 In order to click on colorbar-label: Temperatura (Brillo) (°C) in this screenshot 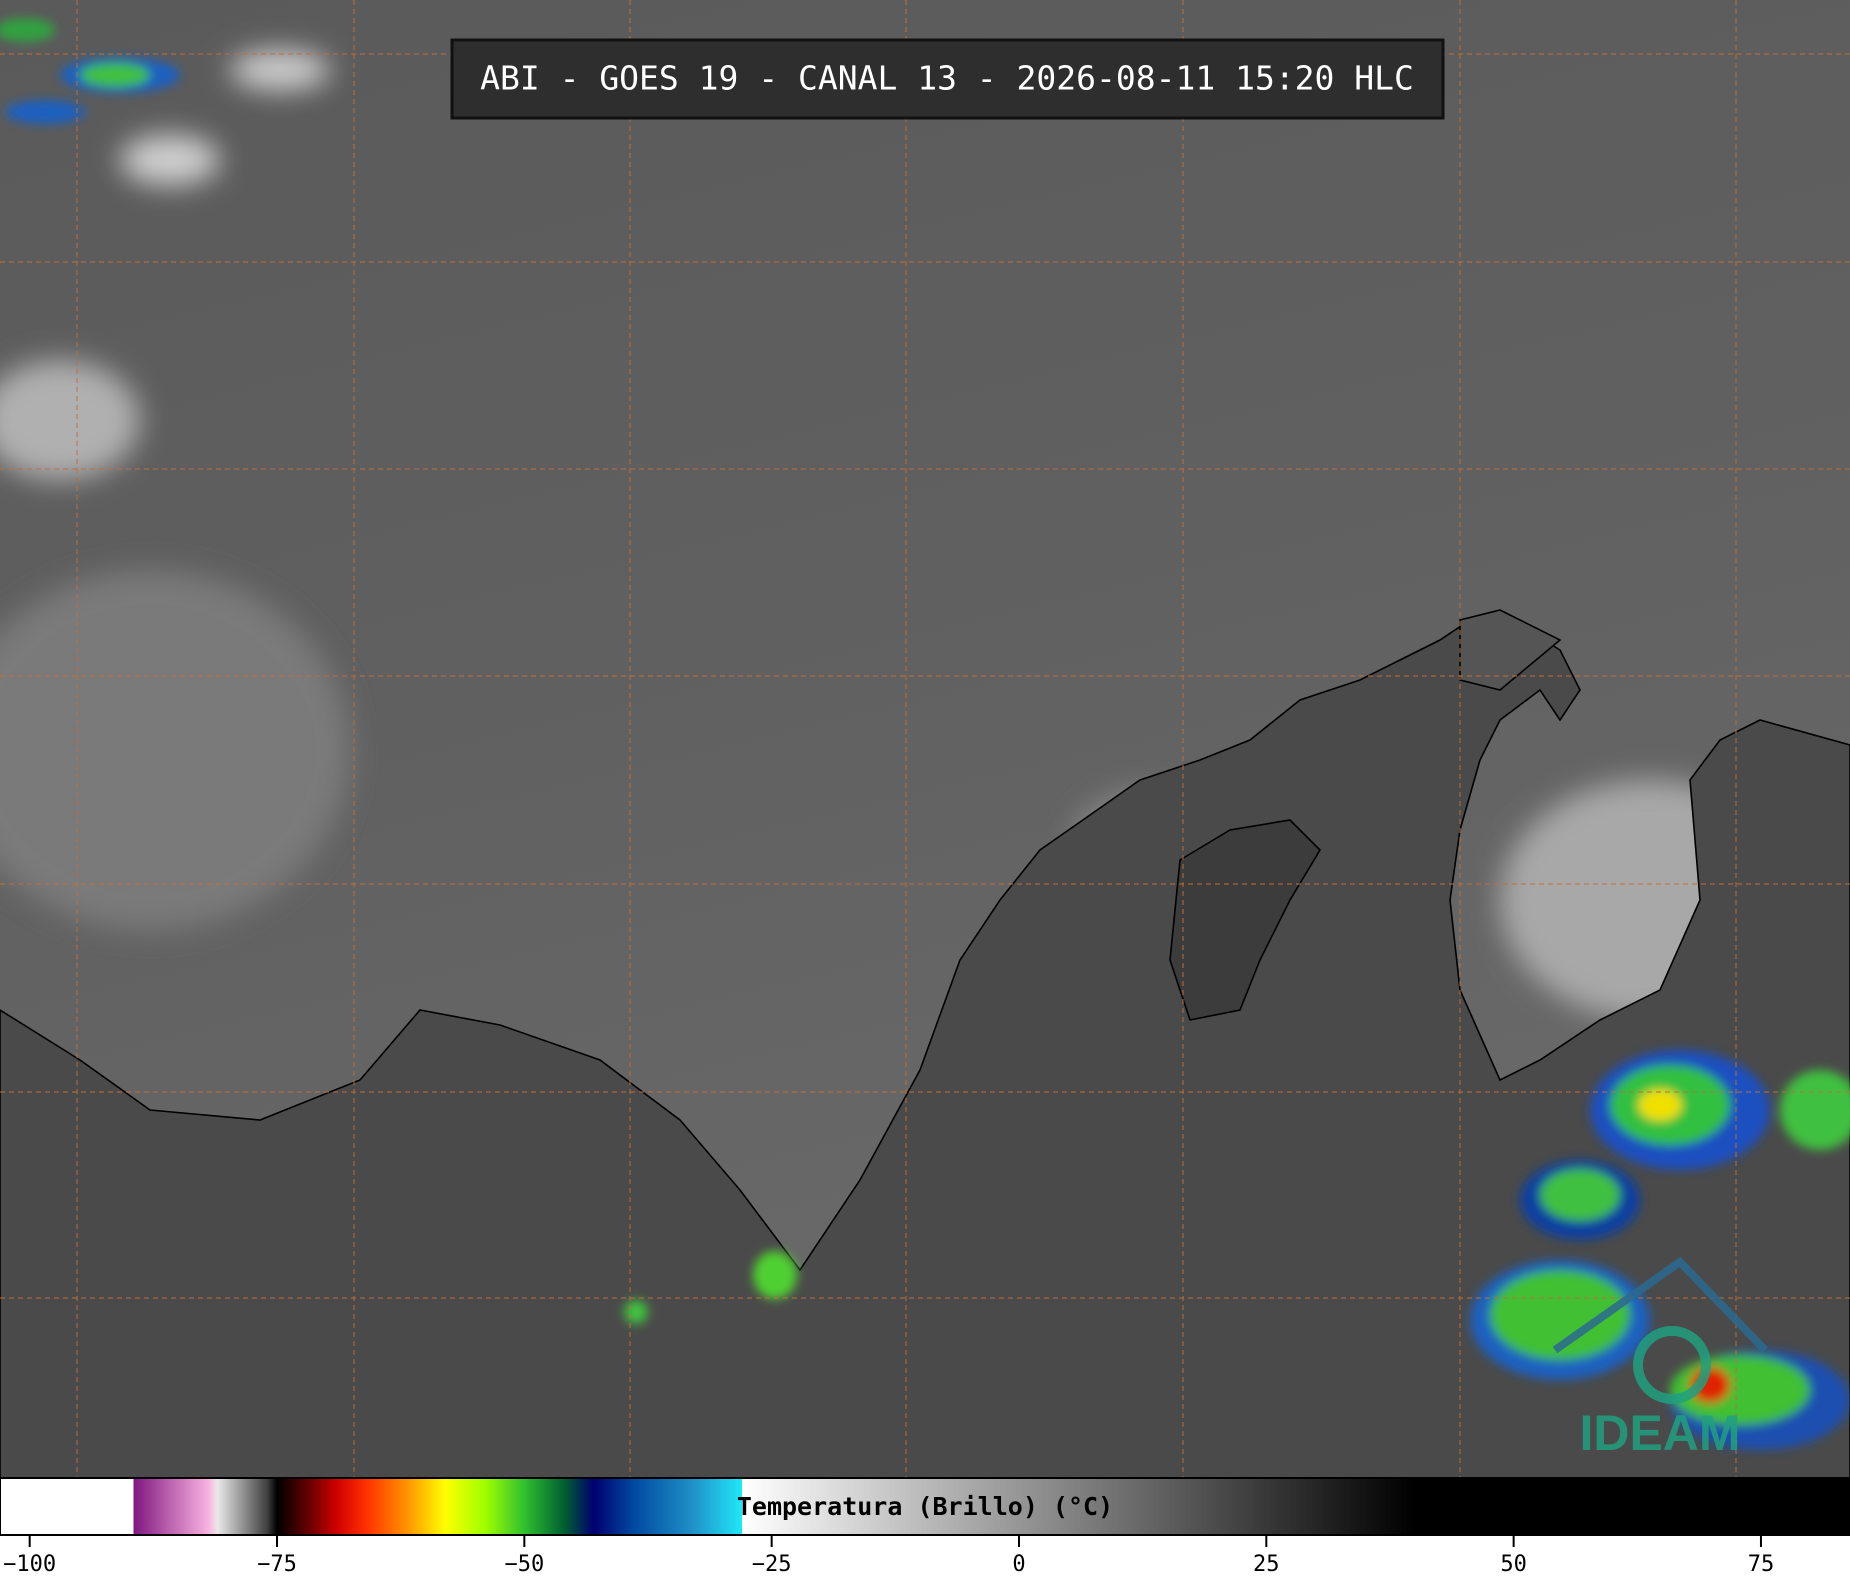, I will do `click(925, 1506)`.